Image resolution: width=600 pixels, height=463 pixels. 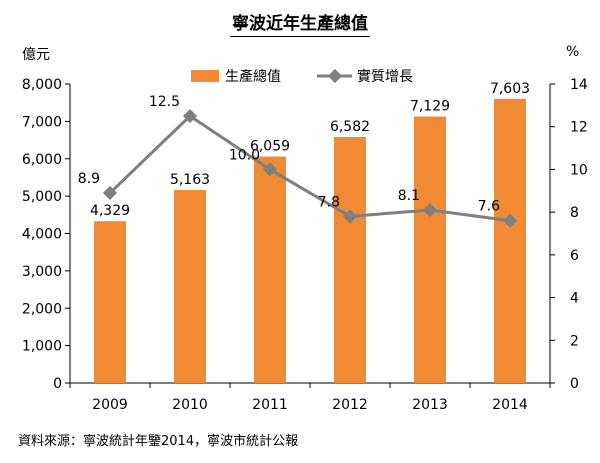 What do you see at coordinates (57, 384) in the screenshot?
I see `left-tick-label: 0` at bounding box center [57, 384].